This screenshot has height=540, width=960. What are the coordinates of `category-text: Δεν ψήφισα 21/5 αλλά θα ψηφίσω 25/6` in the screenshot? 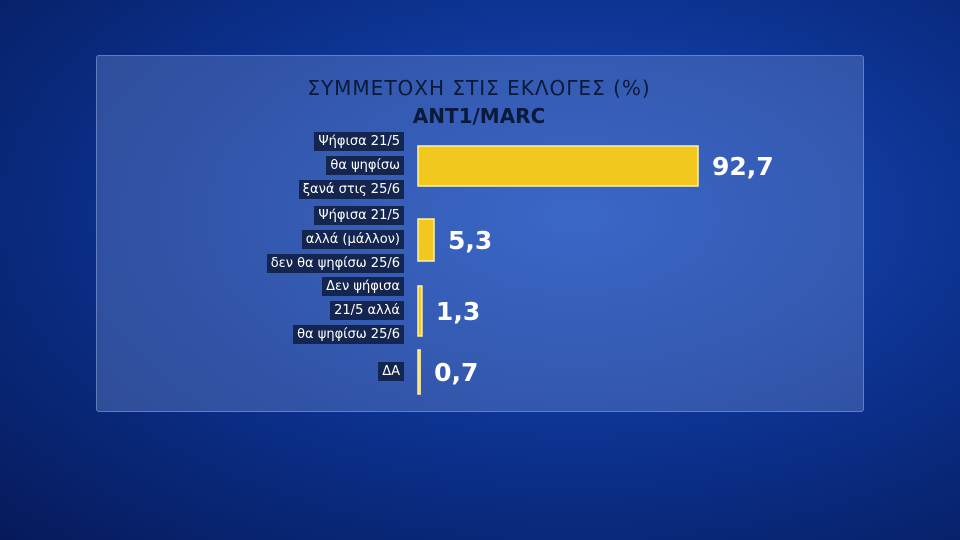 It's located at (348, 310).